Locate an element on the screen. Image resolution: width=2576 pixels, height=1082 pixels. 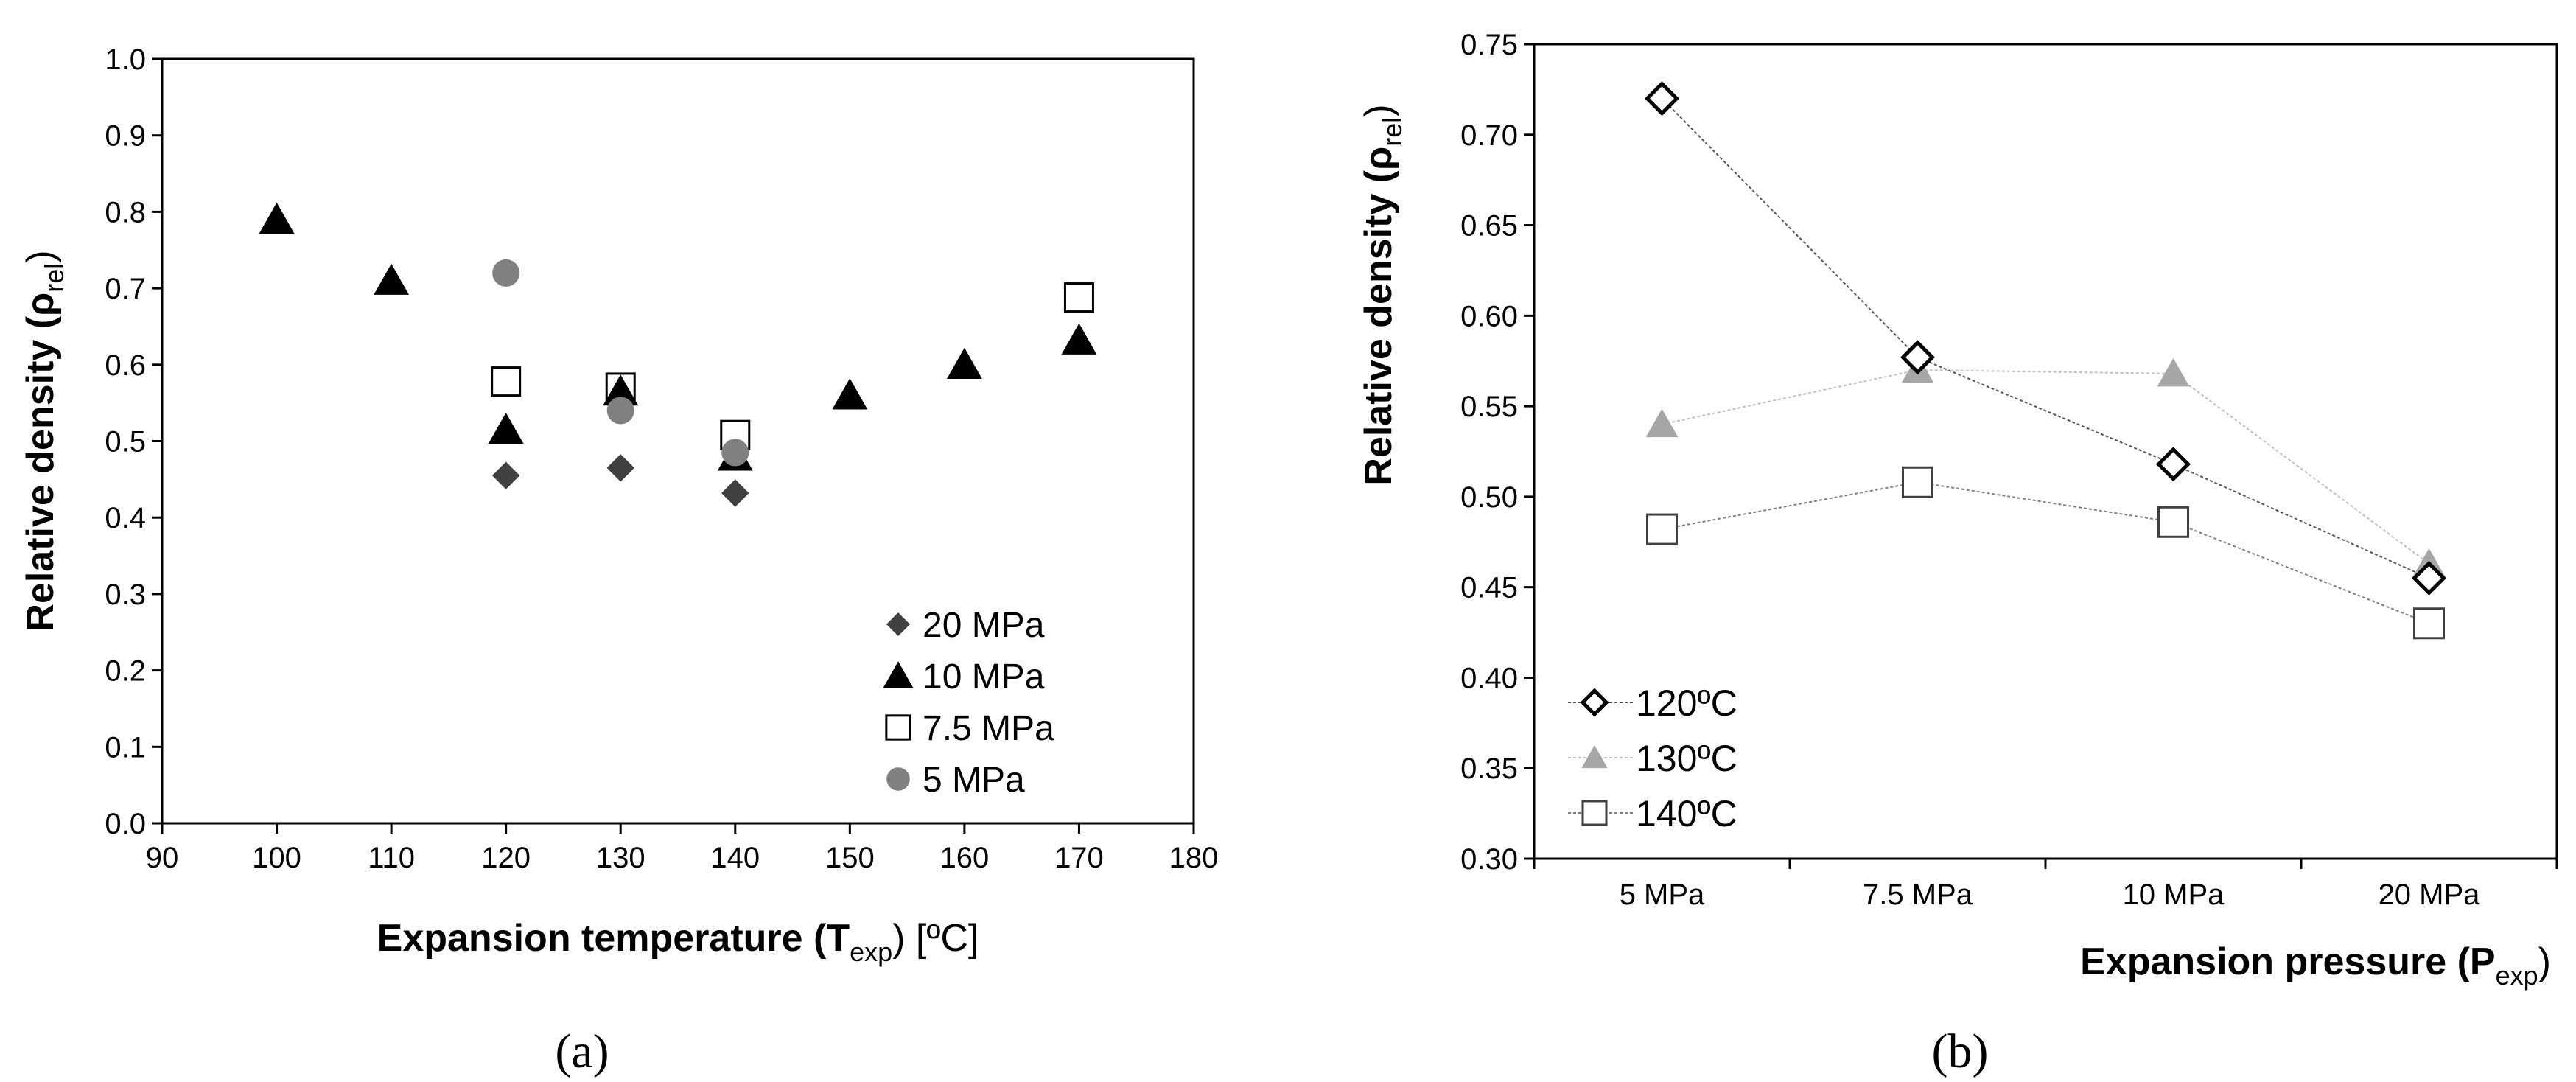
panel-a-y-tick-label: 0.1 is located at coordinates (125, 747).